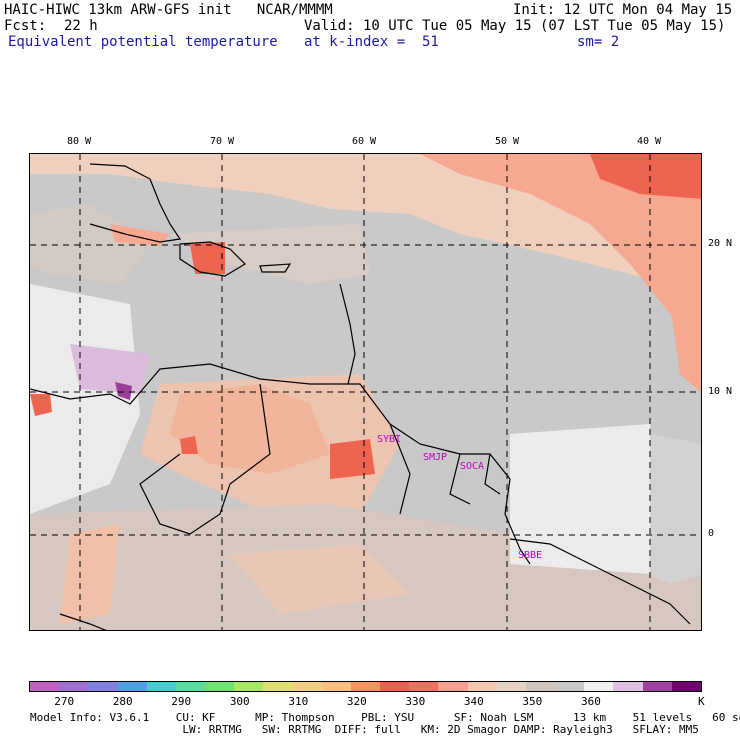  What do you see at coordinates (143, 42) in the screenshot?
I see `field-name: Equivalent potential temperature` at bounding box center [143, 42].